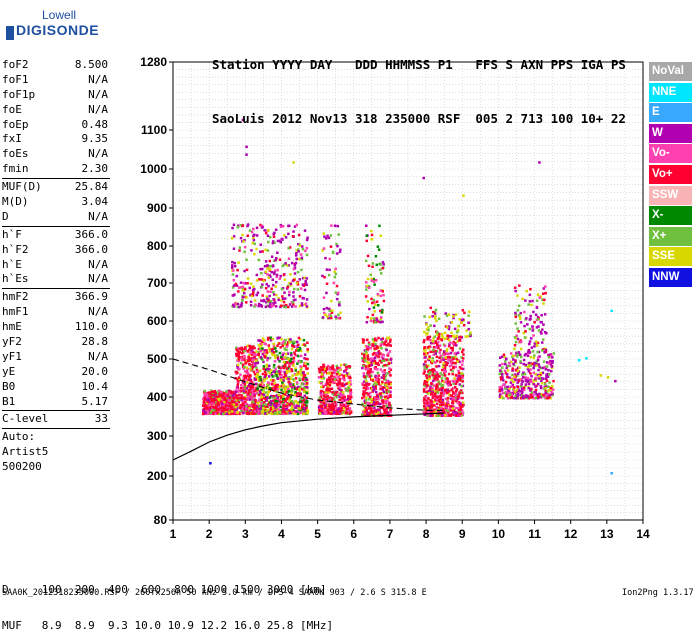 Image resolution: width=700 pixels, height=644 pixels. What do you see at coordinates (98, 356) in the screenshot?
I see `param-value: N/A` at bounding box center [98, 356].